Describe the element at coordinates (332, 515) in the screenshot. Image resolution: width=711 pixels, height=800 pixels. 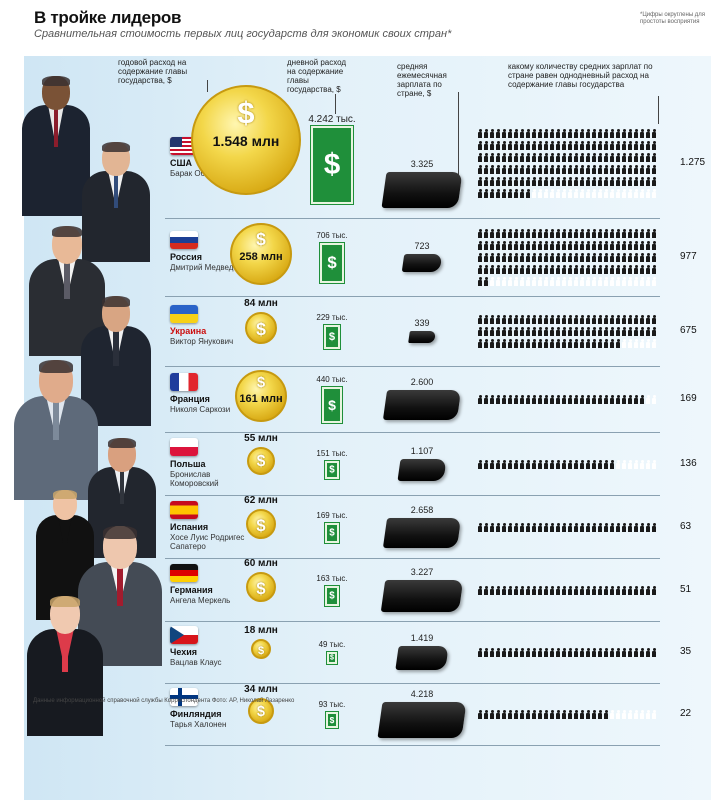
I see `daily-cost-label: 169 тыс.` at that location.